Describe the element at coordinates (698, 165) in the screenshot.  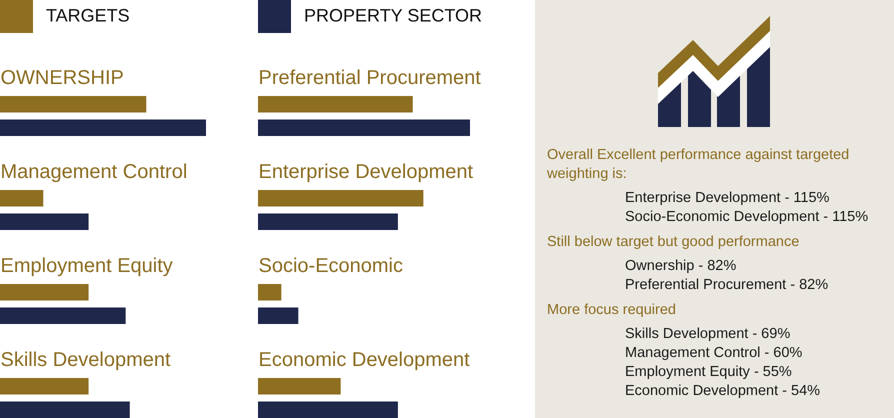
I see `text: Overall Excellent performance against targeted weighting is:` at that location.